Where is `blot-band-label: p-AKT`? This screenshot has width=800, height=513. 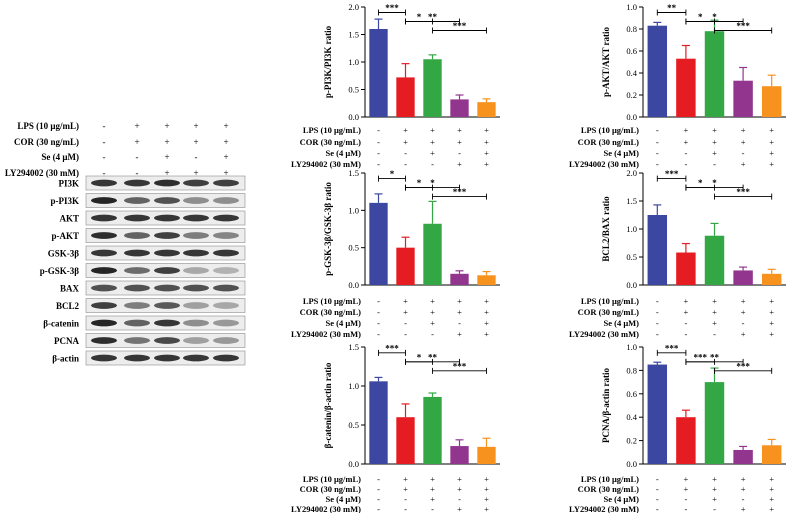
blot-band-label: p-AKT is located at coordinates (65, 236).